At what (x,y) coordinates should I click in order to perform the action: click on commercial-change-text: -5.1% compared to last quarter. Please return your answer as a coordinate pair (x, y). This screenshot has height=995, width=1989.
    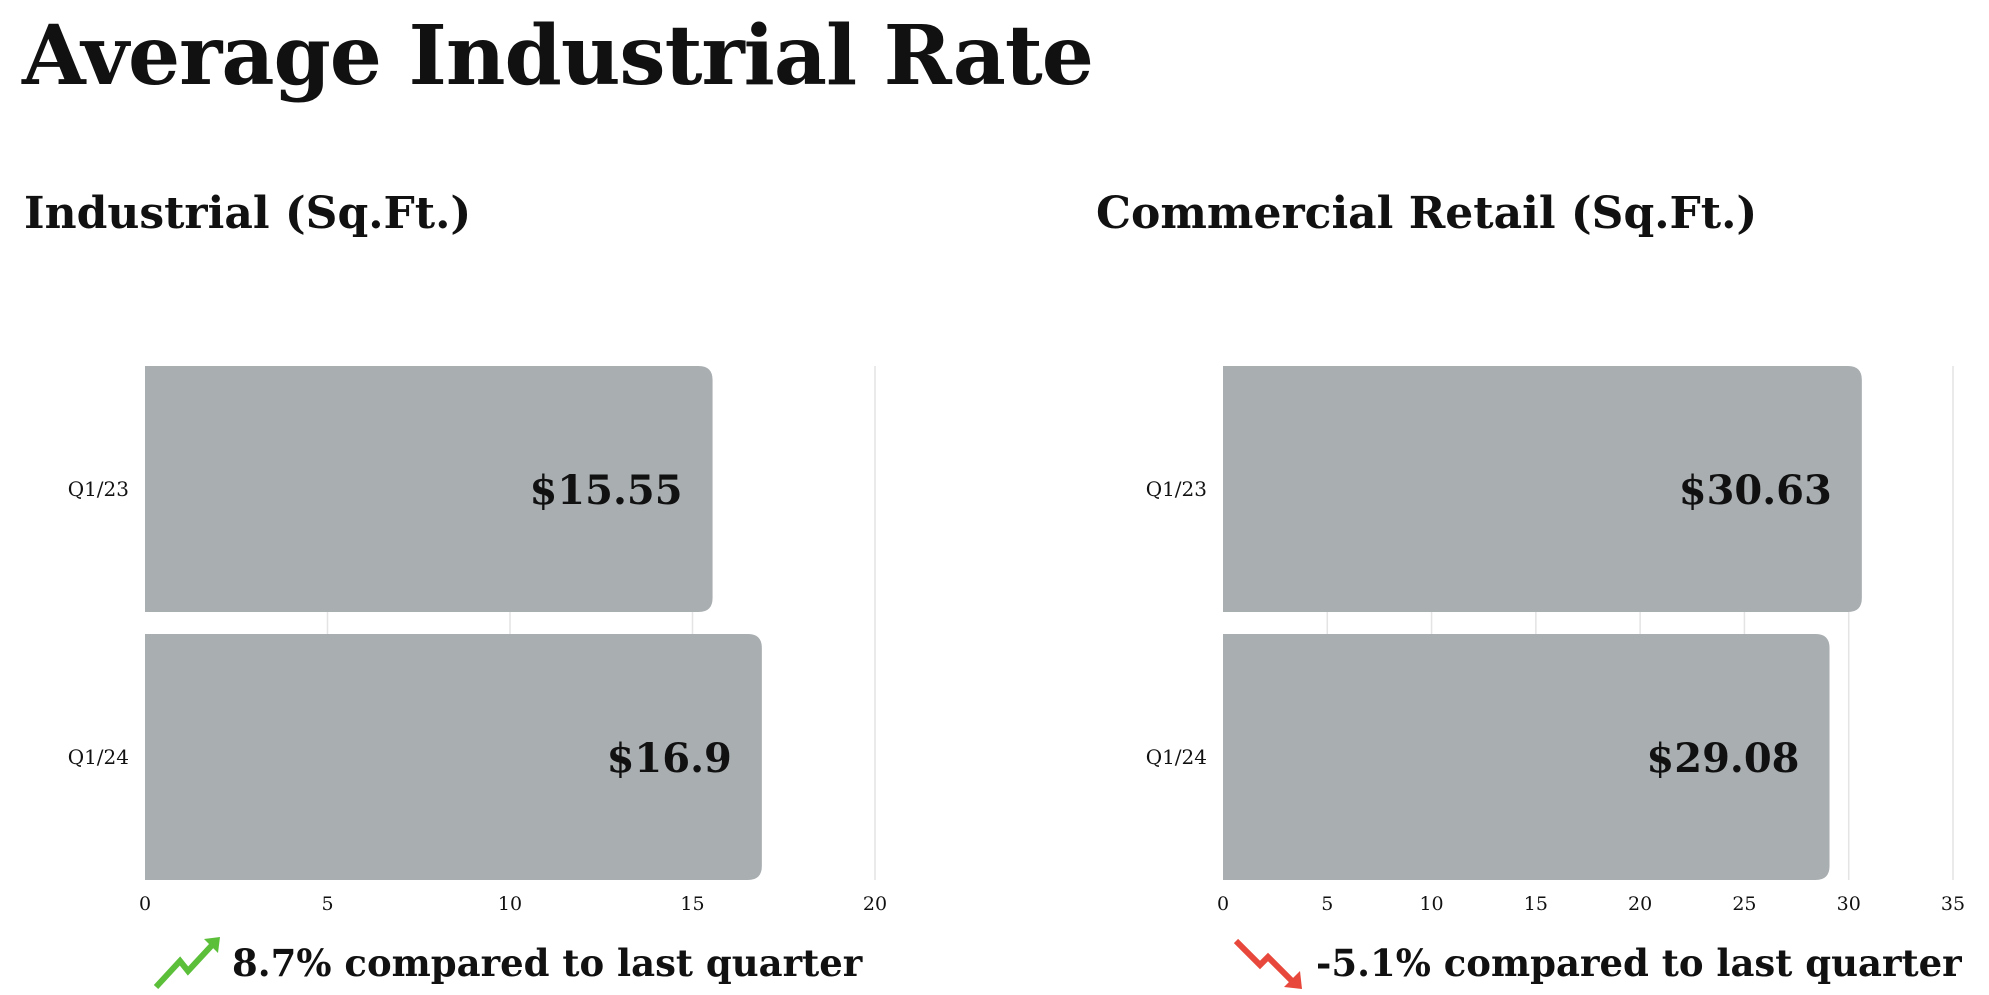
    Looking at the image, I should click on (1639, 963).